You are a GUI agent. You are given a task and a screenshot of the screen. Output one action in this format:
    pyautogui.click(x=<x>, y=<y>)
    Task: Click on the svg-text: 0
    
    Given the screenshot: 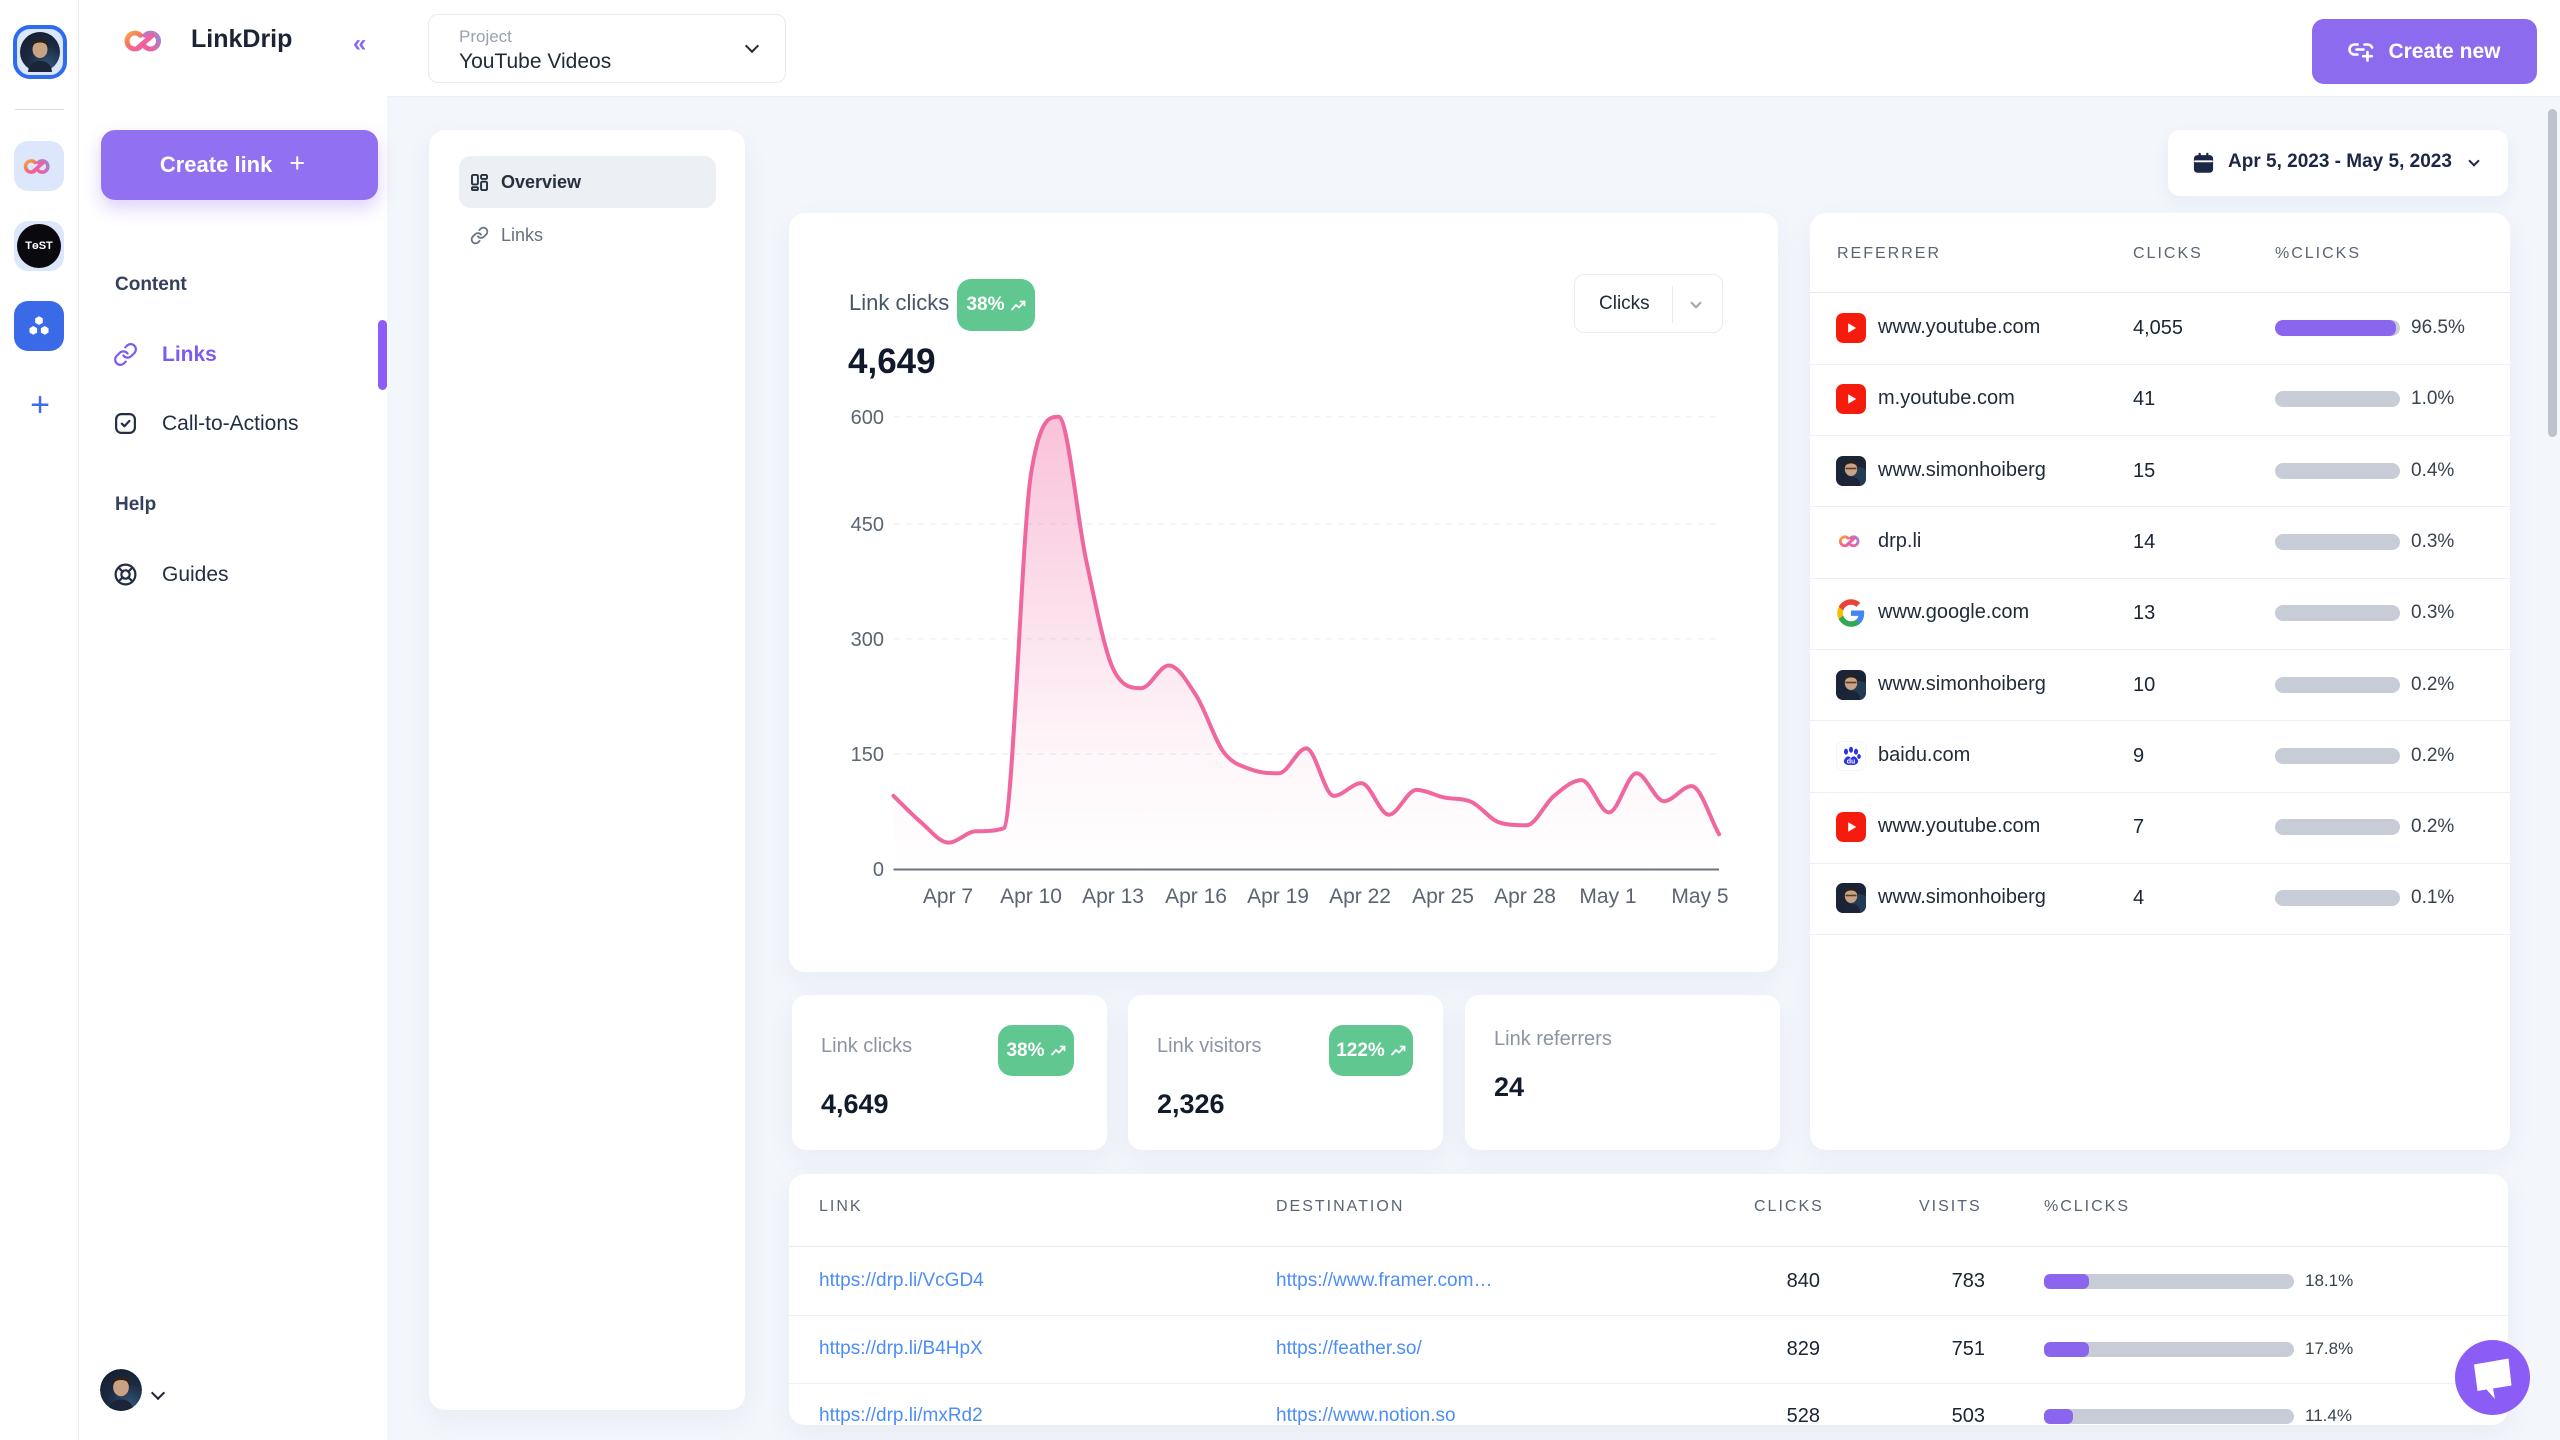 What is the action you would take?
    pyautogui.click(x=878, y=870)
    